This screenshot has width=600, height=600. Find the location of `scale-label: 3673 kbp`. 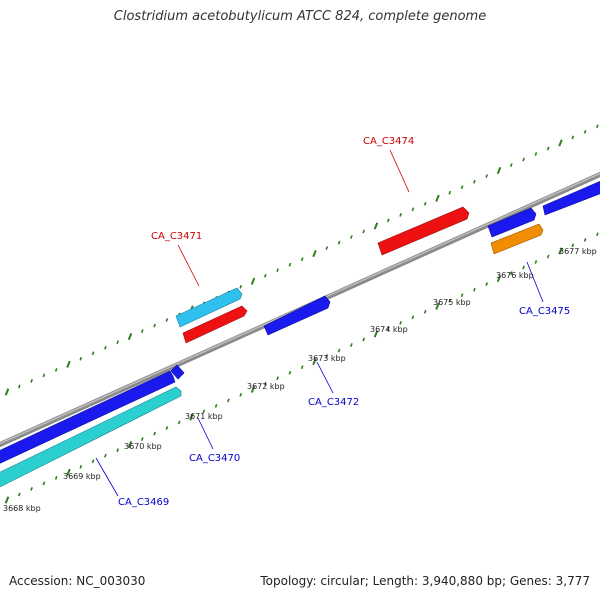

scale-label: 3673 kbp is located at coordinates (327, 358).